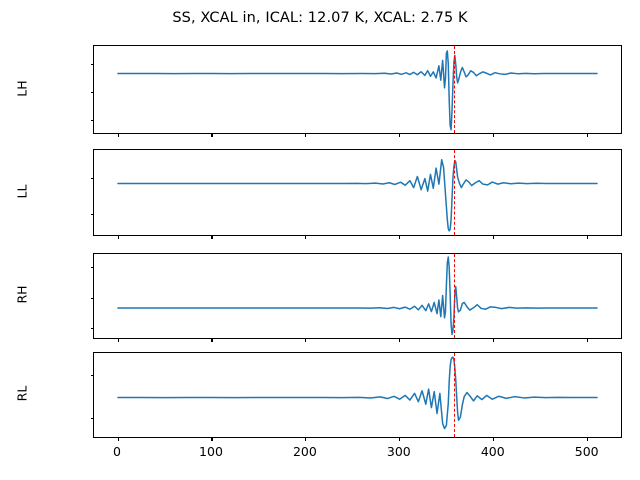 The width and height of the screenshot is (640, 480). What do you see at coordinates (455, 395) in the screenshot?
I see `peak-marker-line-rl` at bounding box center [455, 395].